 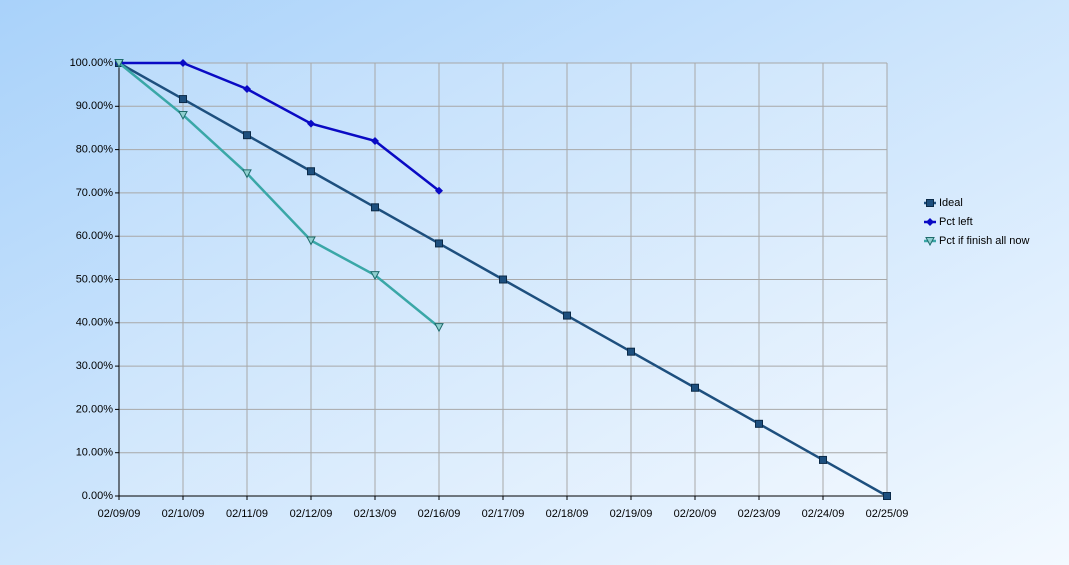 What do you see at coordinates (951, 203) in the screenshot?
I see `legend-label: Ideal` at bounding box center [951, 203].